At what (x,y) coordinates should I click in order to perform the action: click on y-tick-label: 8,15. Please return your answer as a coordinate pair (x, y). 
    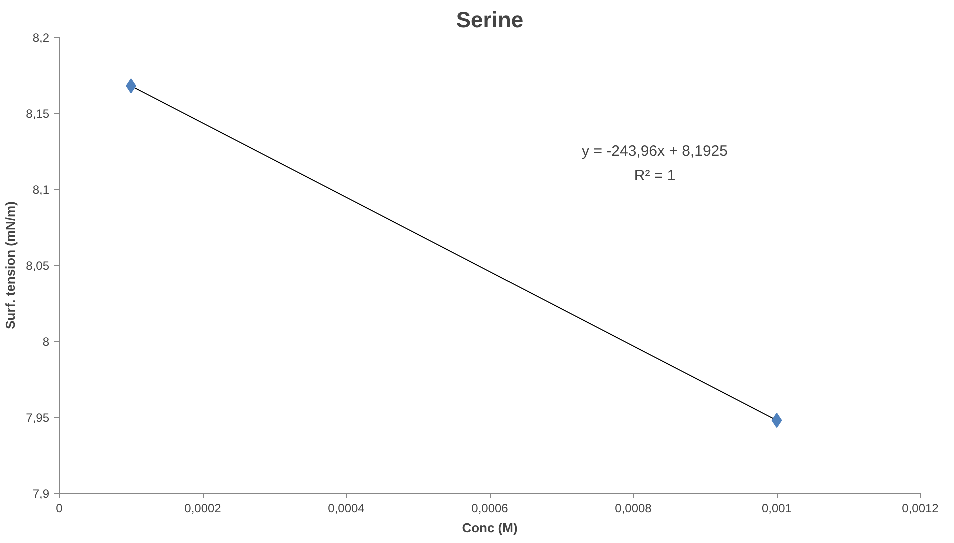
    Looking at the image, I should click on (38, 114).